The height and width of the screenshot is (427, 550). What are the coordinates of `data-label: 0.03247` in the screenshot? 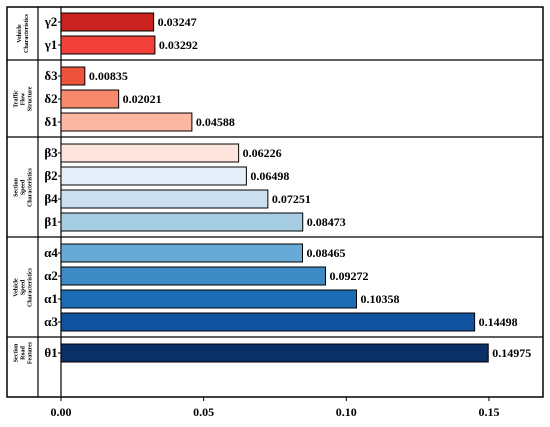 It's located at (177, 22).